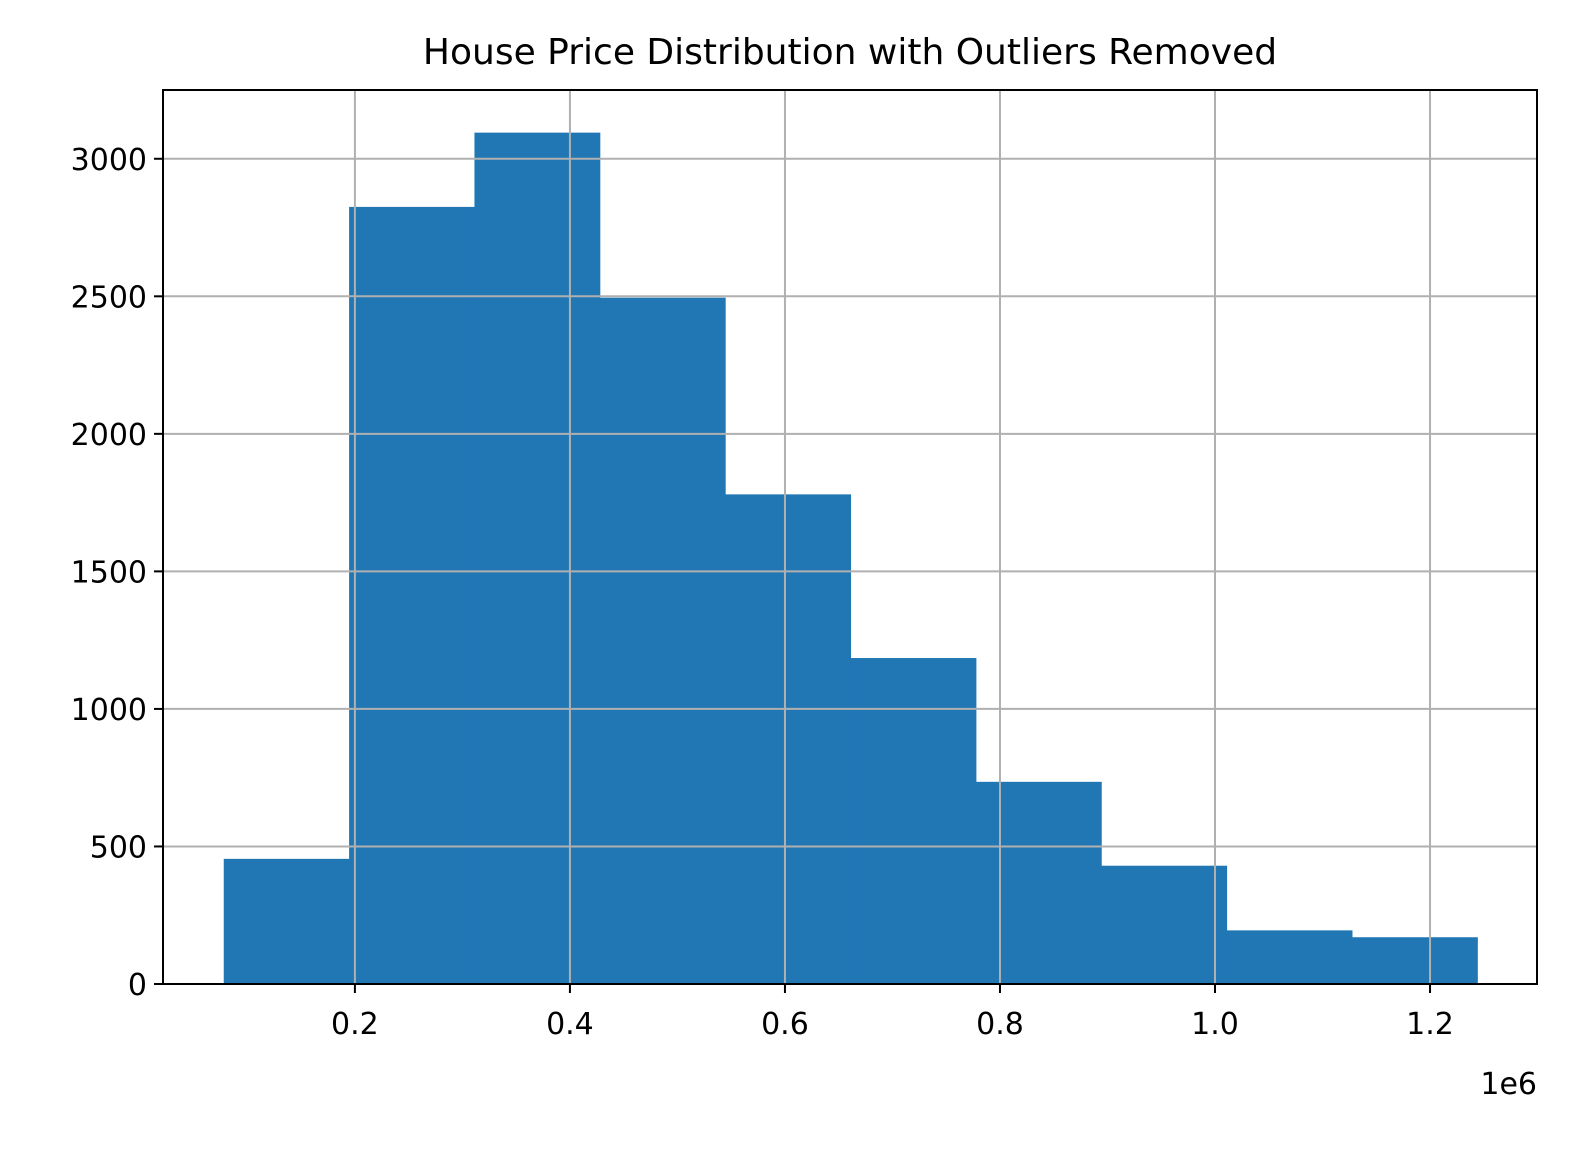  Describe the element at coordinates (1215, 1024) in the screenshot. I see `x-tick-label: 1.0` at that location.